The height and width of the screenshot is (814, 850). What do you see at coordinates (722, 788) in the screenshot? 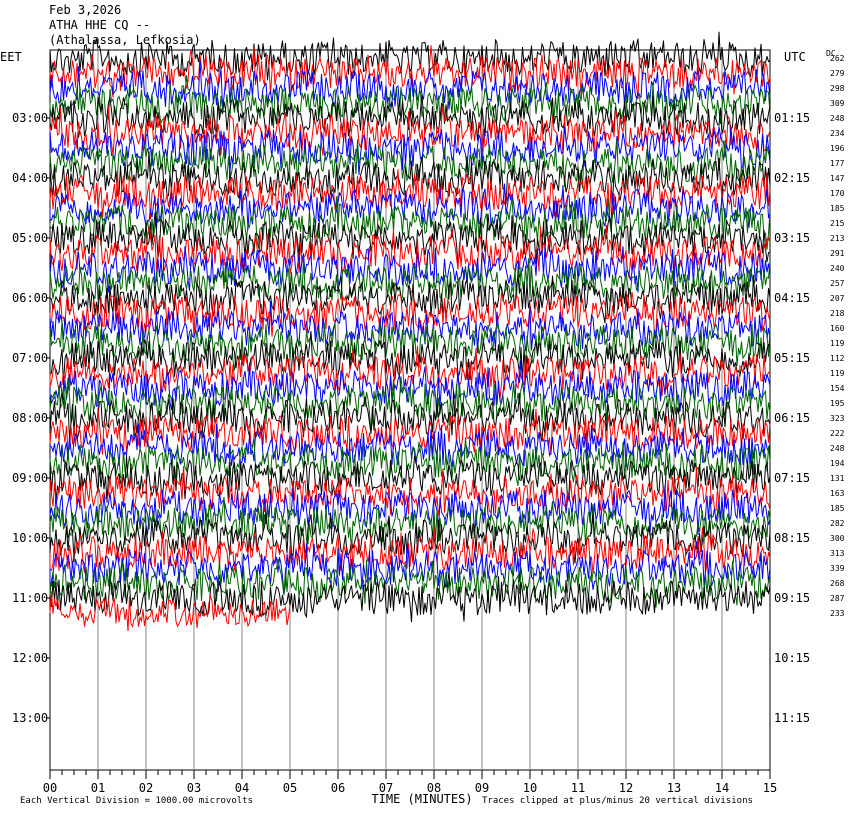
I see `x-tick-label: 14` at bounding box center [722, 788].